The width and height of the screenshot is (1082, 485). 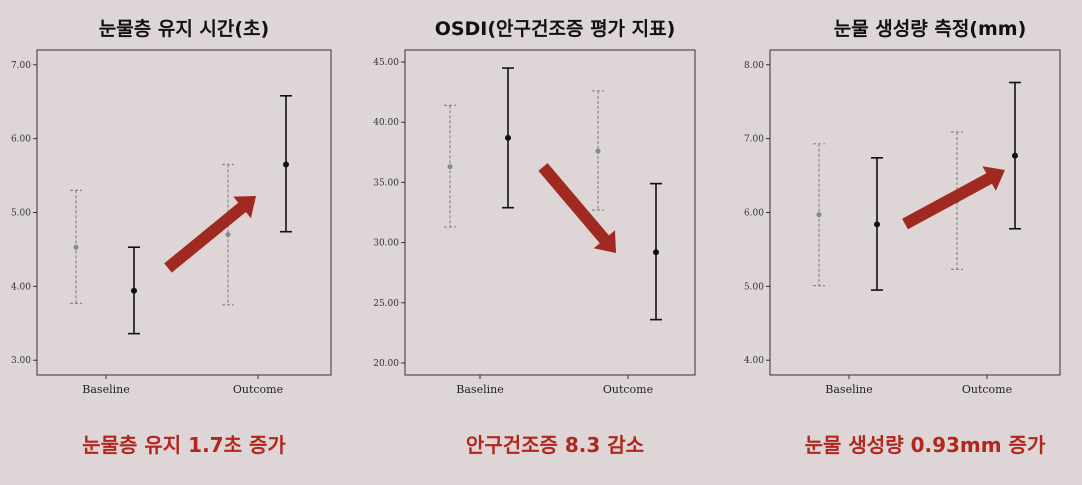 What do you see at coordinates (930, 29) in the screenshot?
I see `chart-title-schirmer: 눈물 생성량 측정(mm)` at bounding box center [930, 29].